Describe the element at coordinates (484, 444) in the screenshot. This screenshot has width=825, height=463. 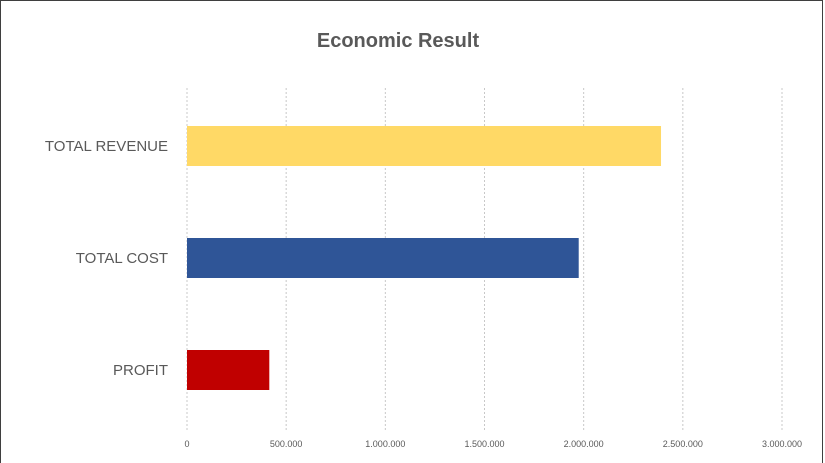
I see `x-tick-label: 1.500.000` at that location.